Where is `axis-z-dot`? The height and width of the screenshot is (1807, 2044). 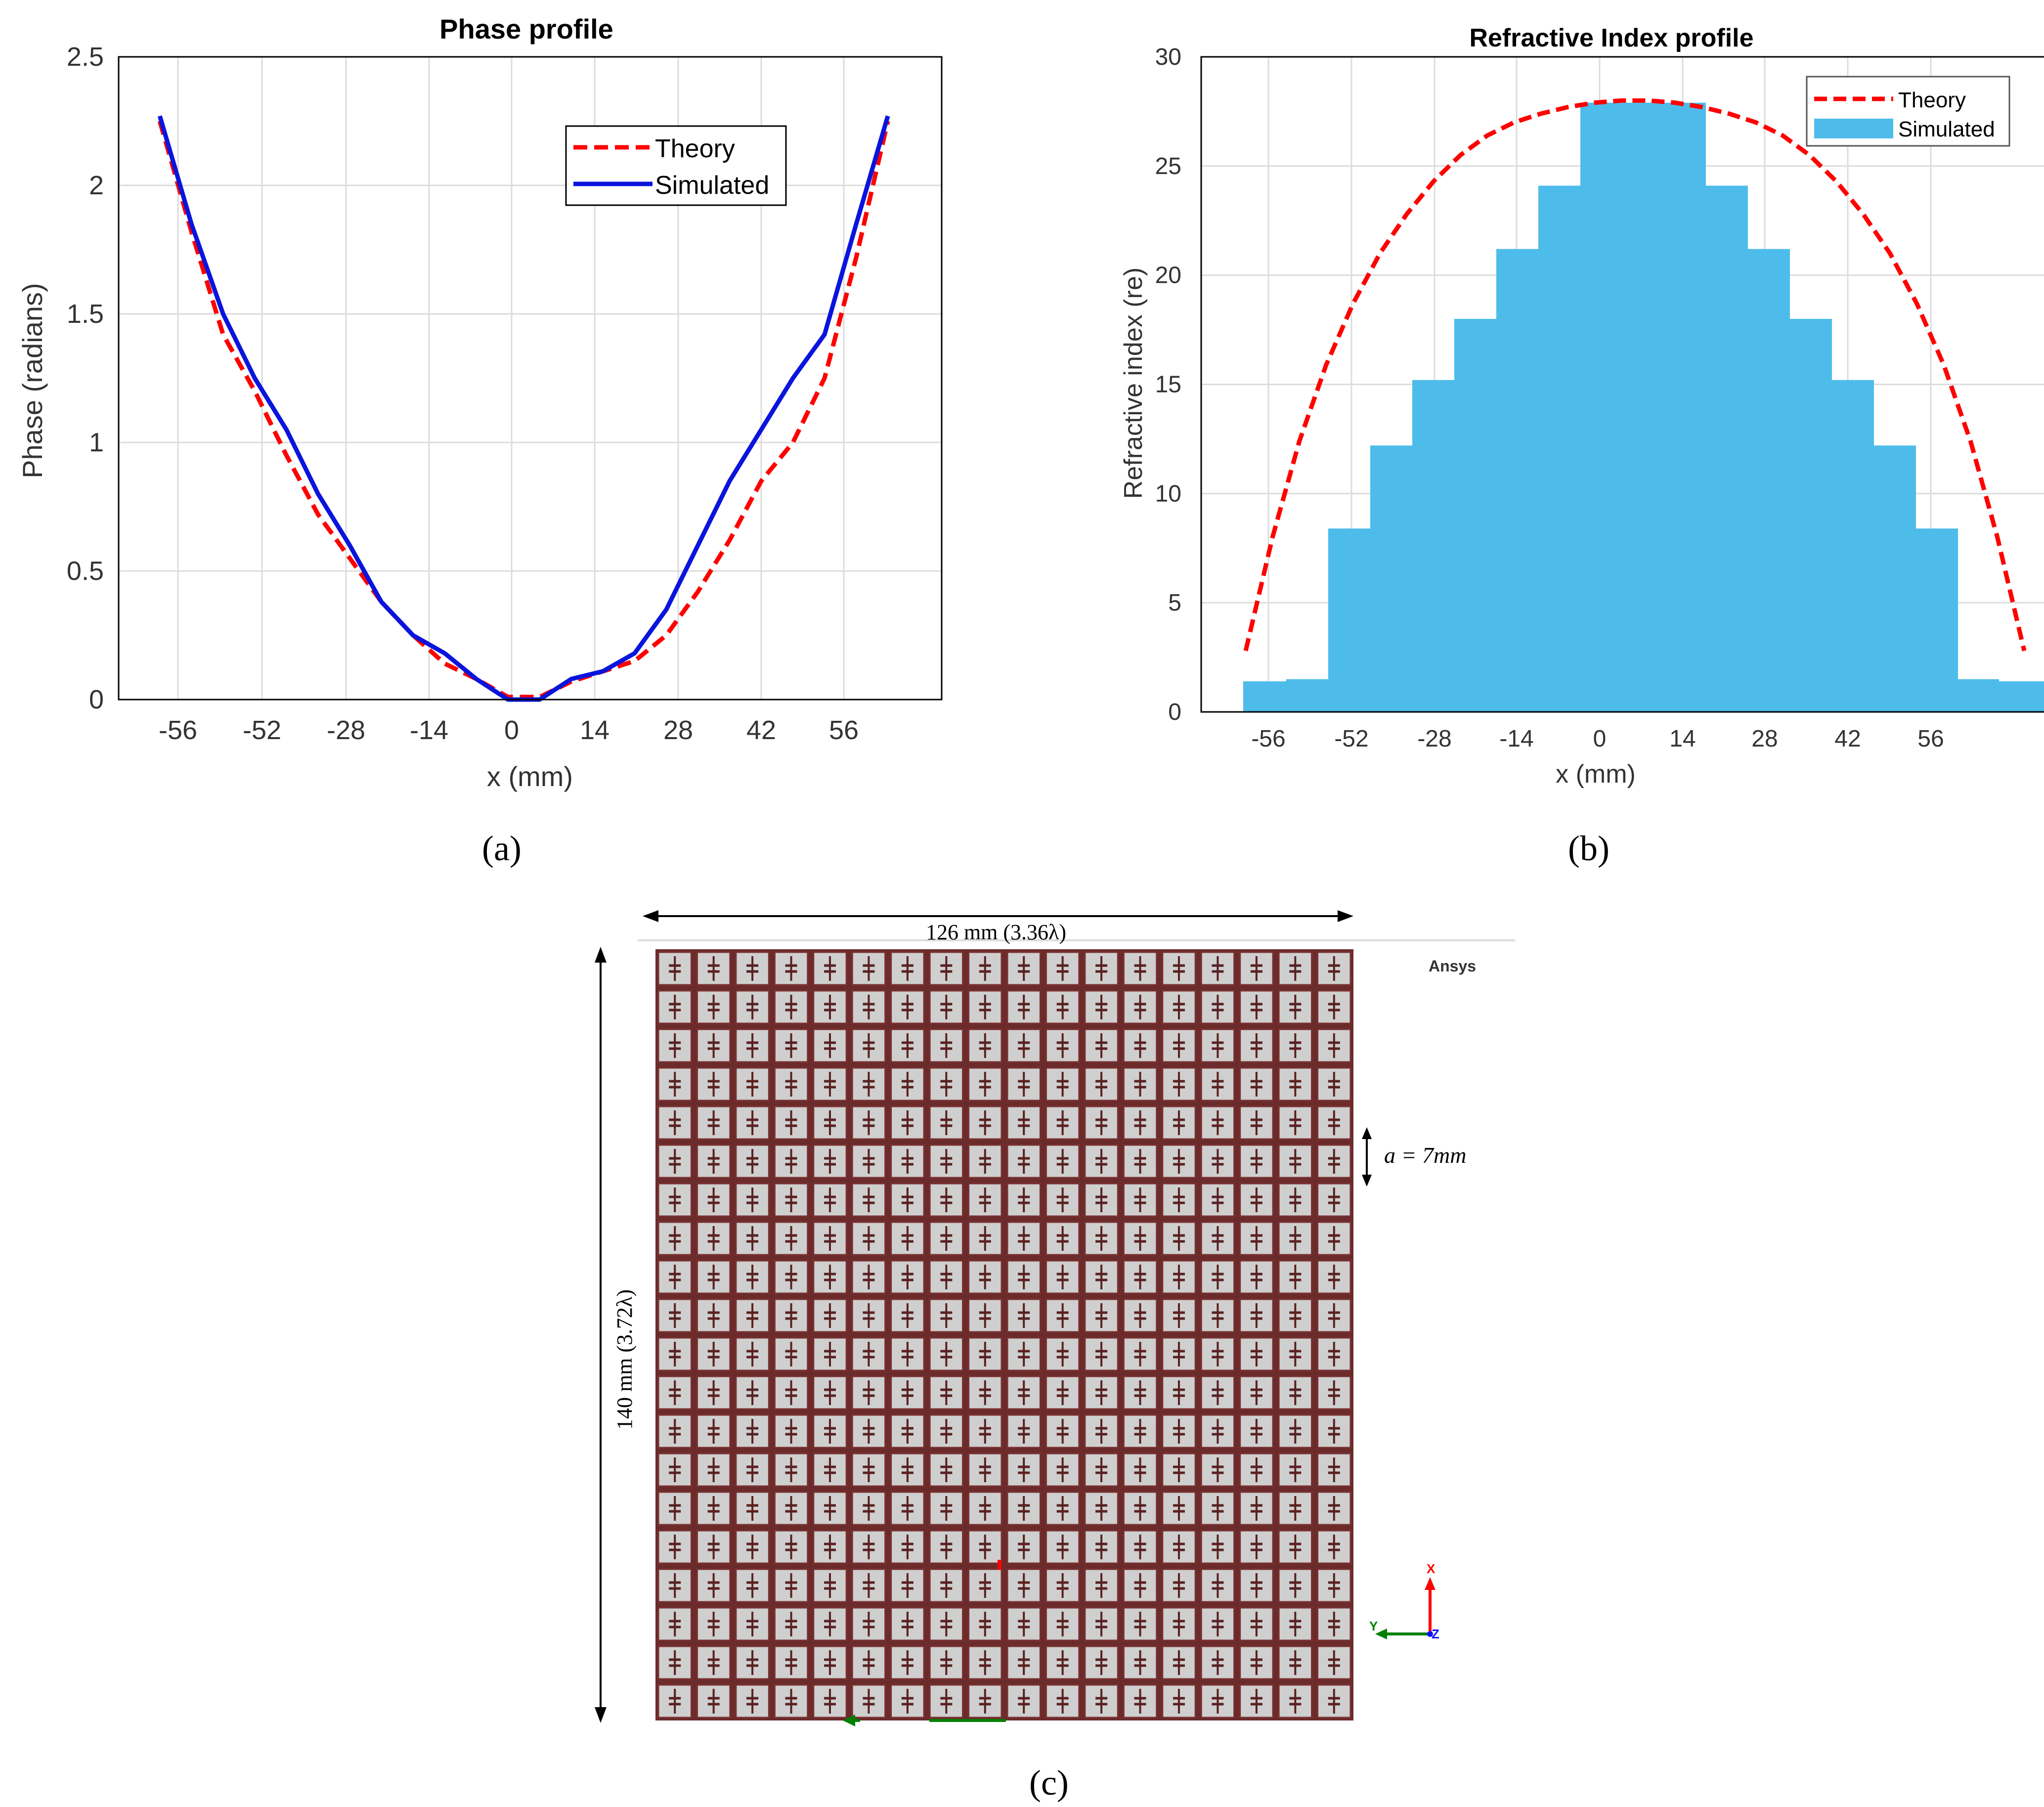
axis-z-dot is located at coordinates (1430, 1634).